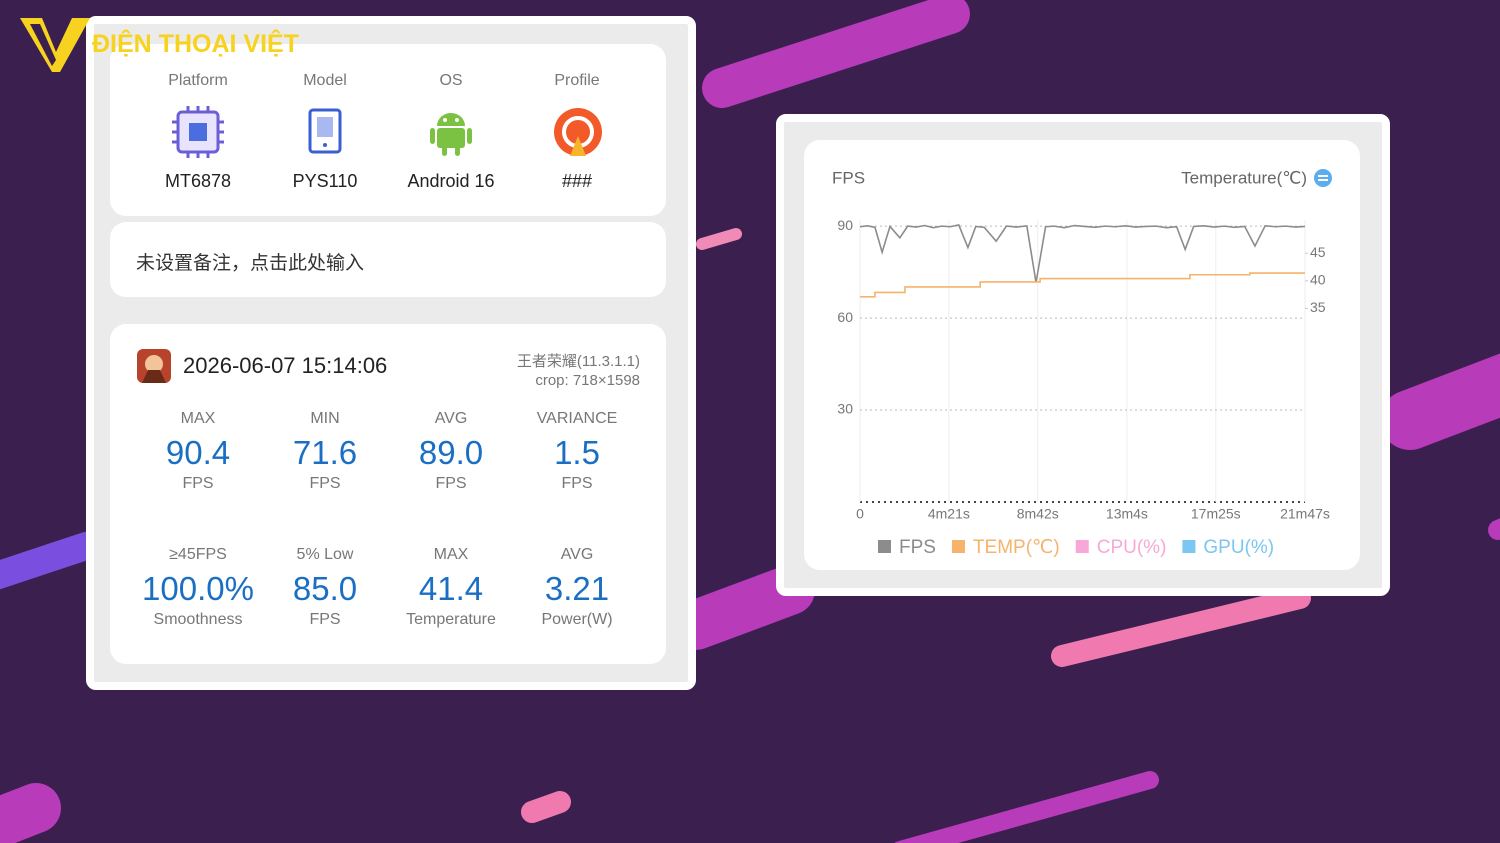  What do you see at coordinates (325, 131) in the screenshot?
I see `phone-icon` at bounding box center [325, 131].